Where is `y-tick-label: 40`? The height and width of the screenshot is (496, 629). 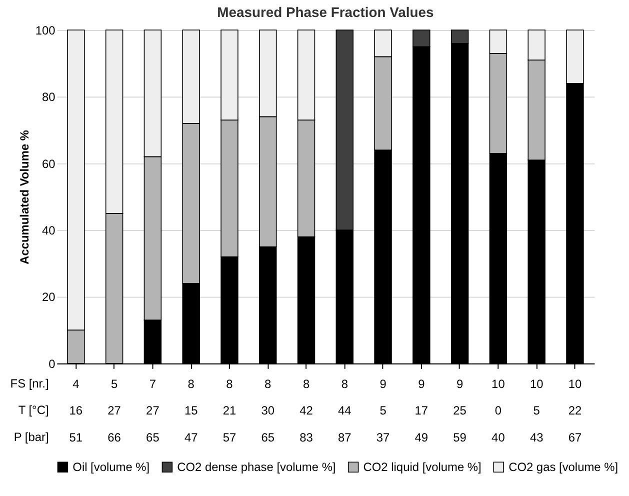
y-tick-label: 40 is located at coordinates (49, 231).